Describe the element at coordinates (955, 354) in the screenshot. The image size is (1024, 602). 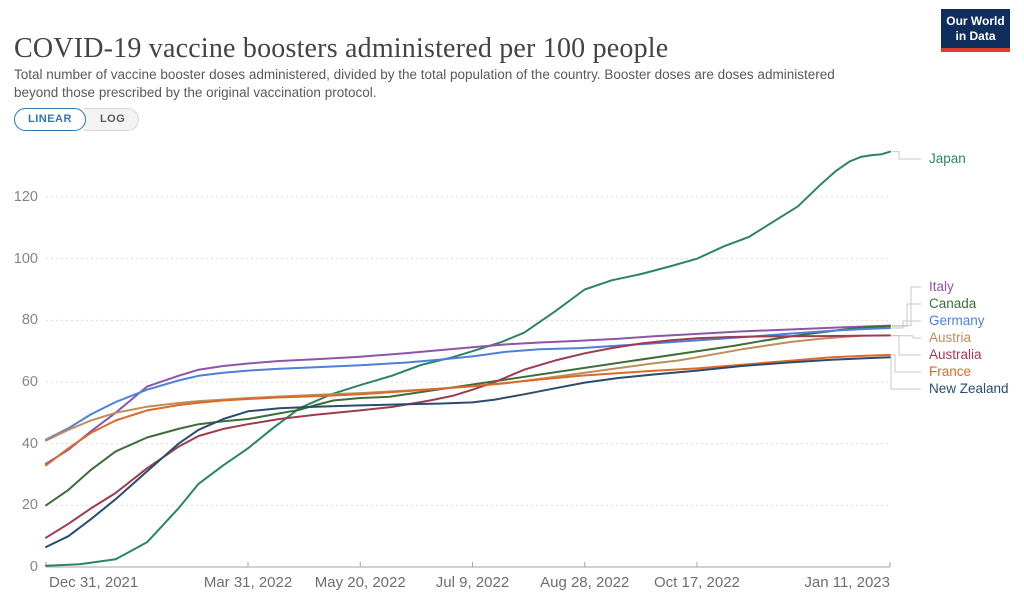
I see `legend-label-australia: Australia` at that location.